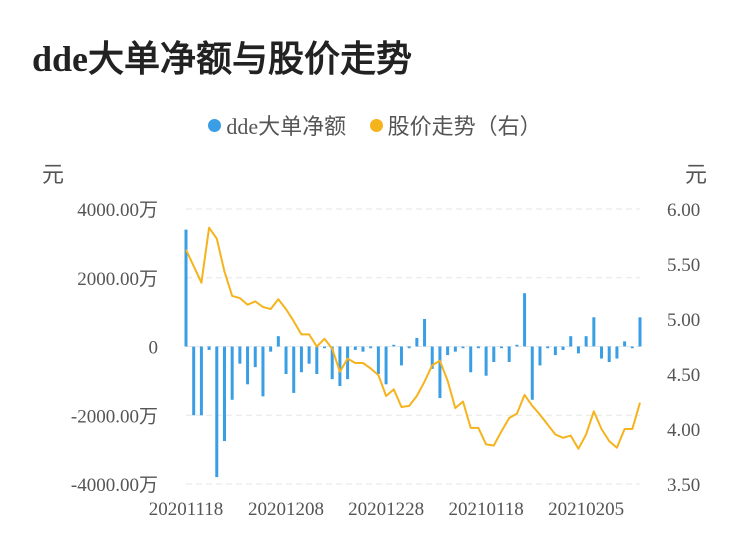 Image resolution: width=750 pixels, height=558 pixels. I want to click on legend-item-price: 股价走势（右）, so click(455, 125).